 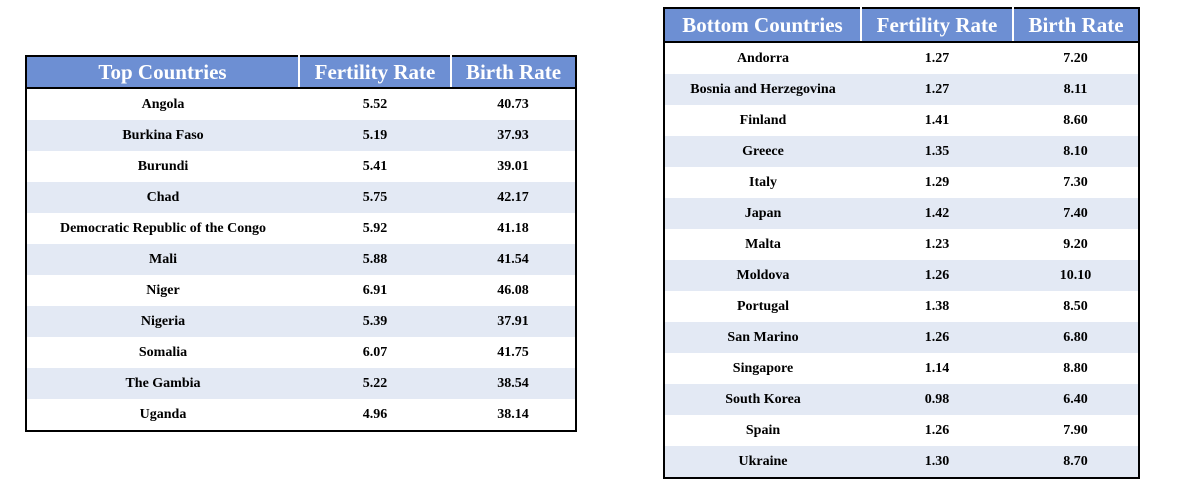 I want to click on cell-country: Italy, so click(x=762, y=182).